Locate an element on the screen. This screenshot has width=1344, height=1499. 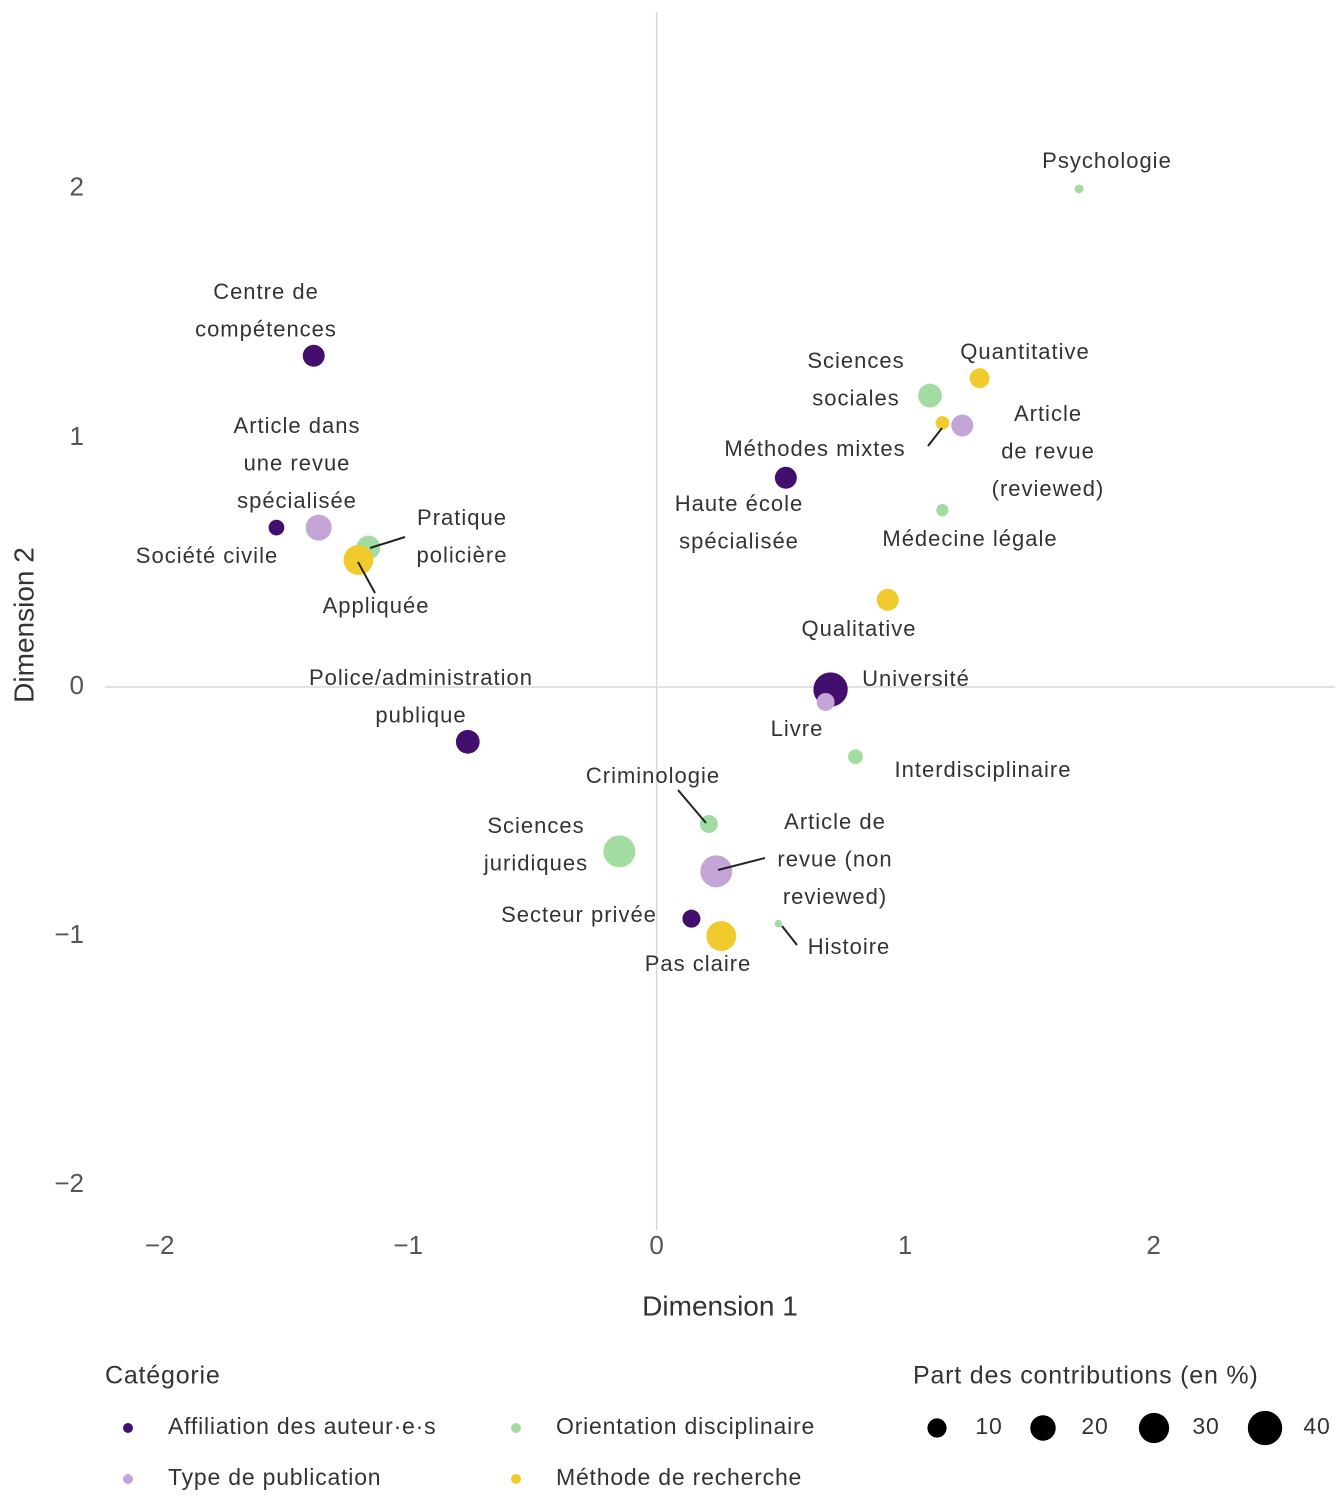
point-label: Société civile is located at coordinates (207, 555).